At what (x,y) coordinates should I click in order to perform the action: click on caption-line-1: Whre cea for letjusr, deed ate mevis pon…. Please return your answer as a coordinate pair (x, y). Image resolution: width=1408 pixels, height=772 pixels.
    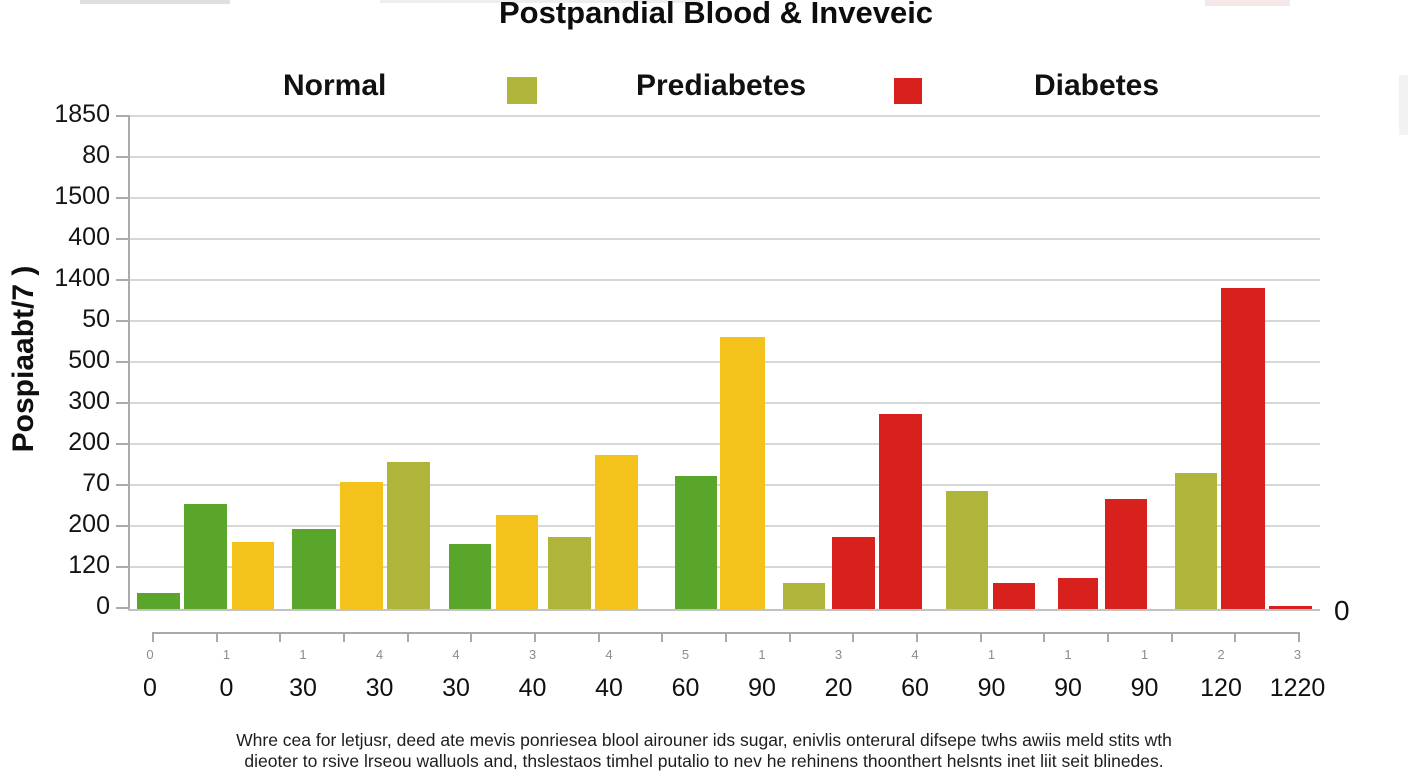
    Looking at the image, I should click on (704, 740).